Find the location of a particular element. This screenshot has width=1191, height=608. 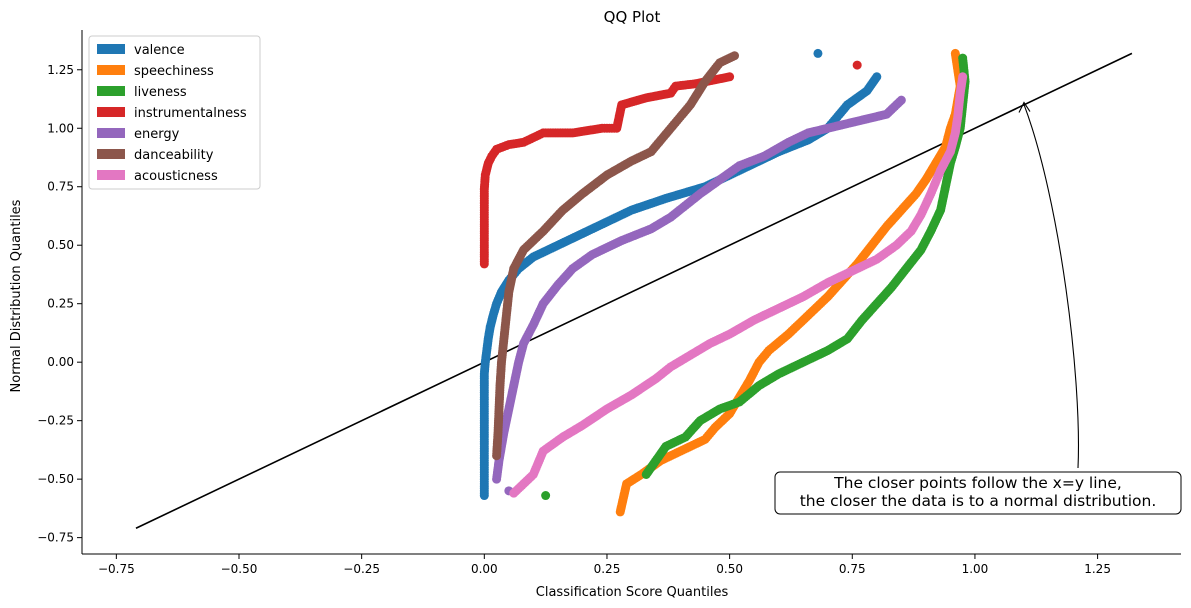

legend-label-danceability: danceability is located at coordinates (174, 155).